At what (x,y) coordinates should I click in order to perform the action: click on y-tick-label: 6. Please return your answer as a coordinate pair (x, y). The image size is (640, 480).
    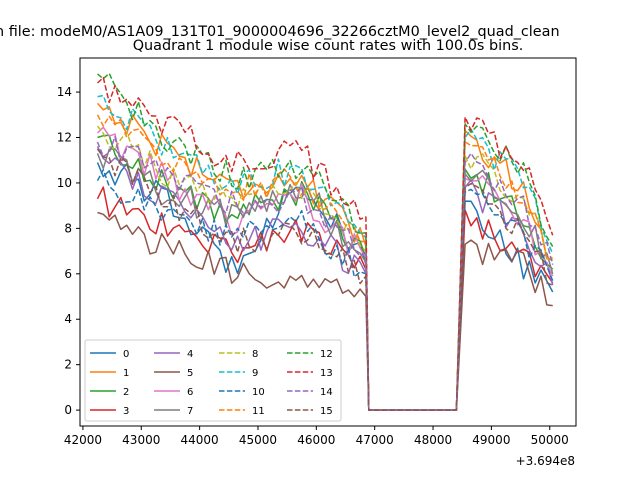
    Looking at the image, I should click on (68, 274).